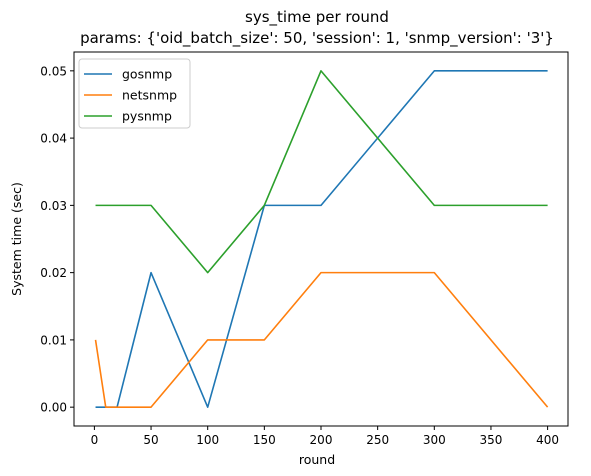  I want to click on x-tick-label: 250, so click(377, 440).